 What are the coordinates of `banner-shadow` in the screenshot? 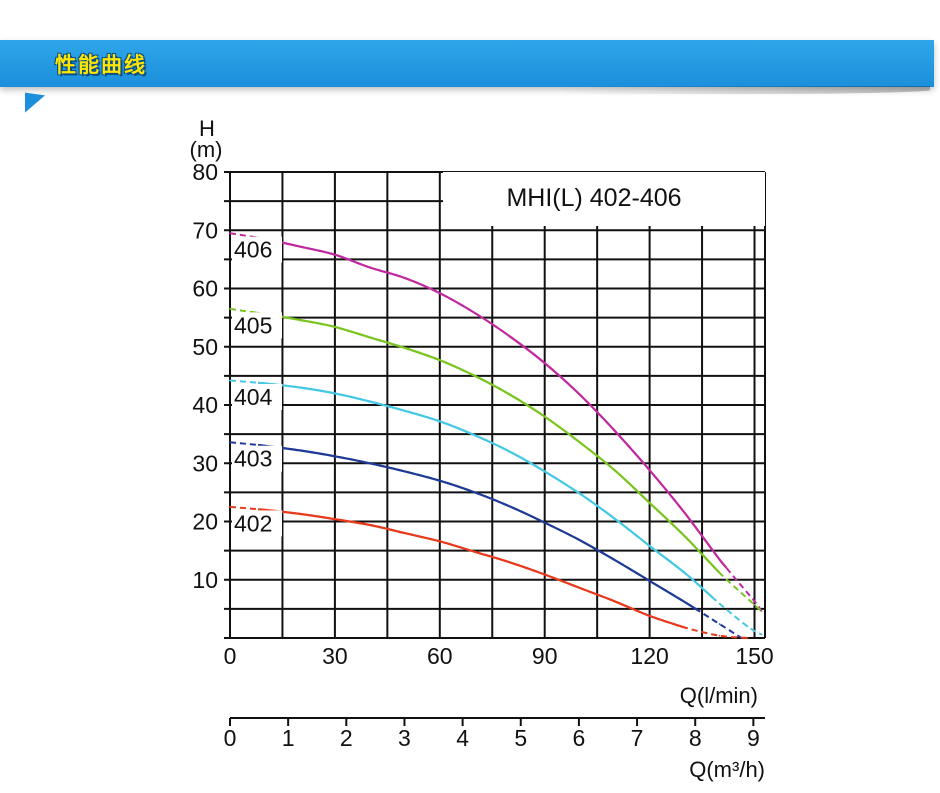 It's located at (745, 90).